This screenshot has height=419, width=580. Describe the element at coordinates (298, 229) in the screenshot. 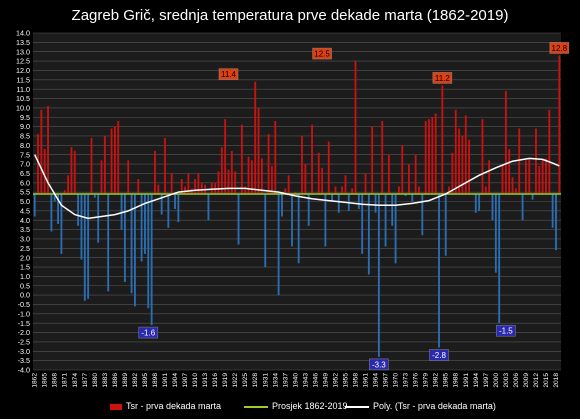

I see `bar-1941` at that location.